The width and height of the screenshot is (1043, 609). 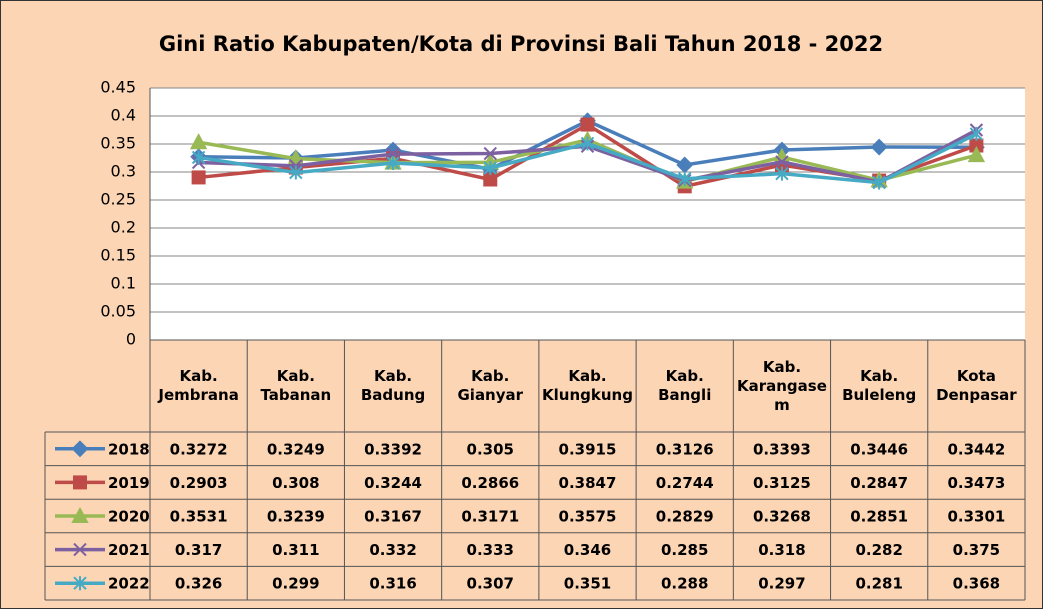 I want to click on x-tick-label: Kab. Tabanan, so click(x=296, y=385).